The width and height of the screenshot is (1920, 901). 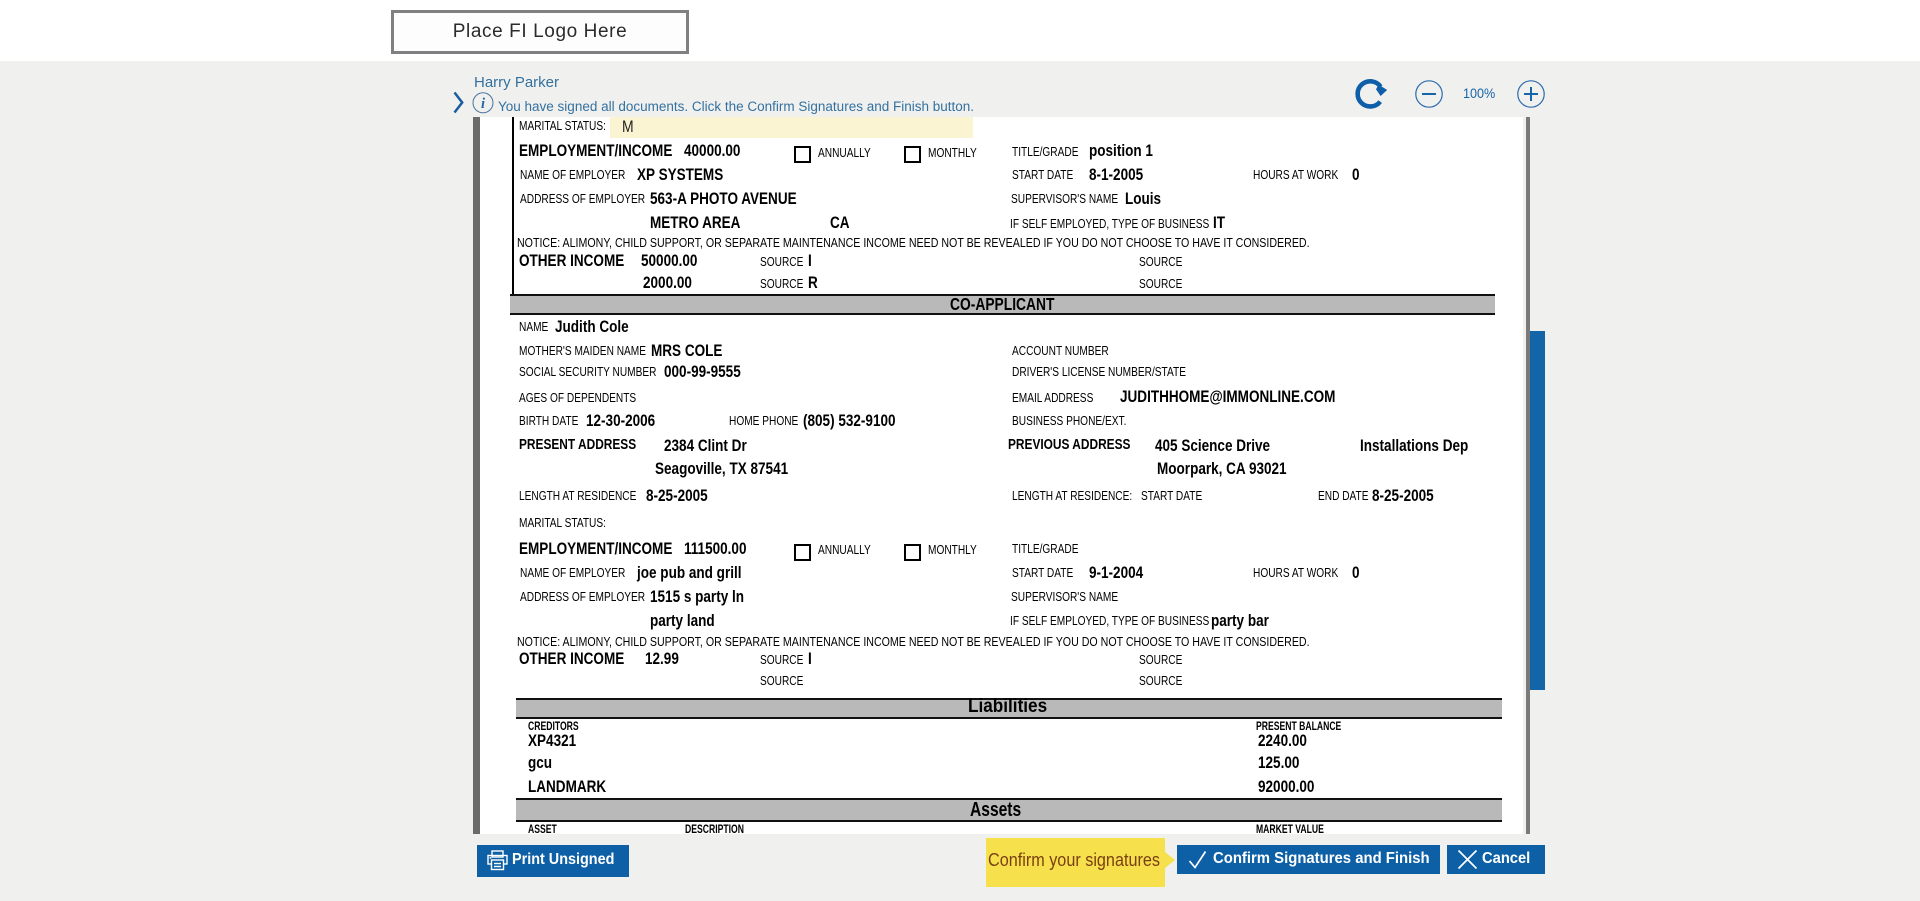 What do you see at coordinates (482, 104) in the screenshot?
I see `svg-text: i` at bounding box center [482, 104].